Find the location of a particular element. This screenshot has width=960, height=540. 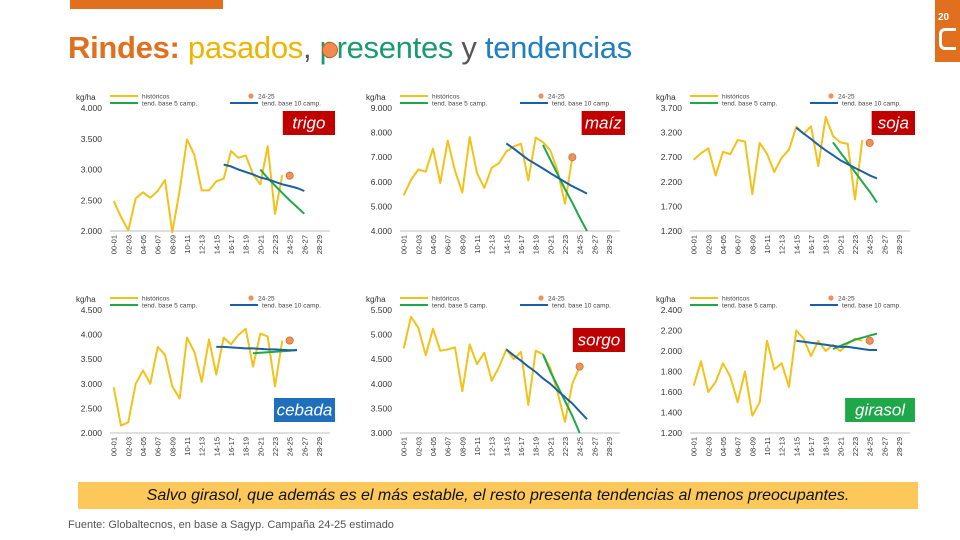

y-tick-label: 5.500 is located at coordinates (382, 310).